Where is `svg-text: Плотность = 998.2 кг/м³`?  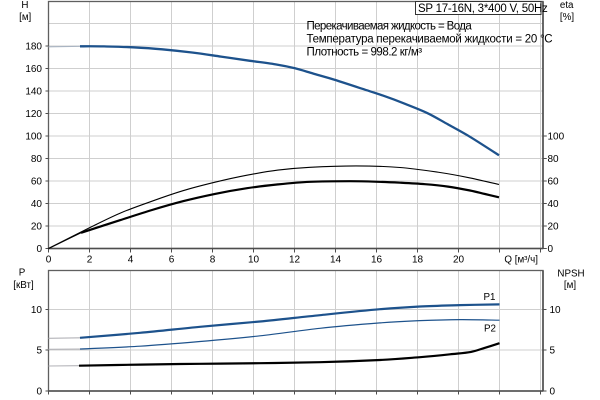 svg-text: Плотность = 998.2 кг/м³ is located at coordinates (365, 52).